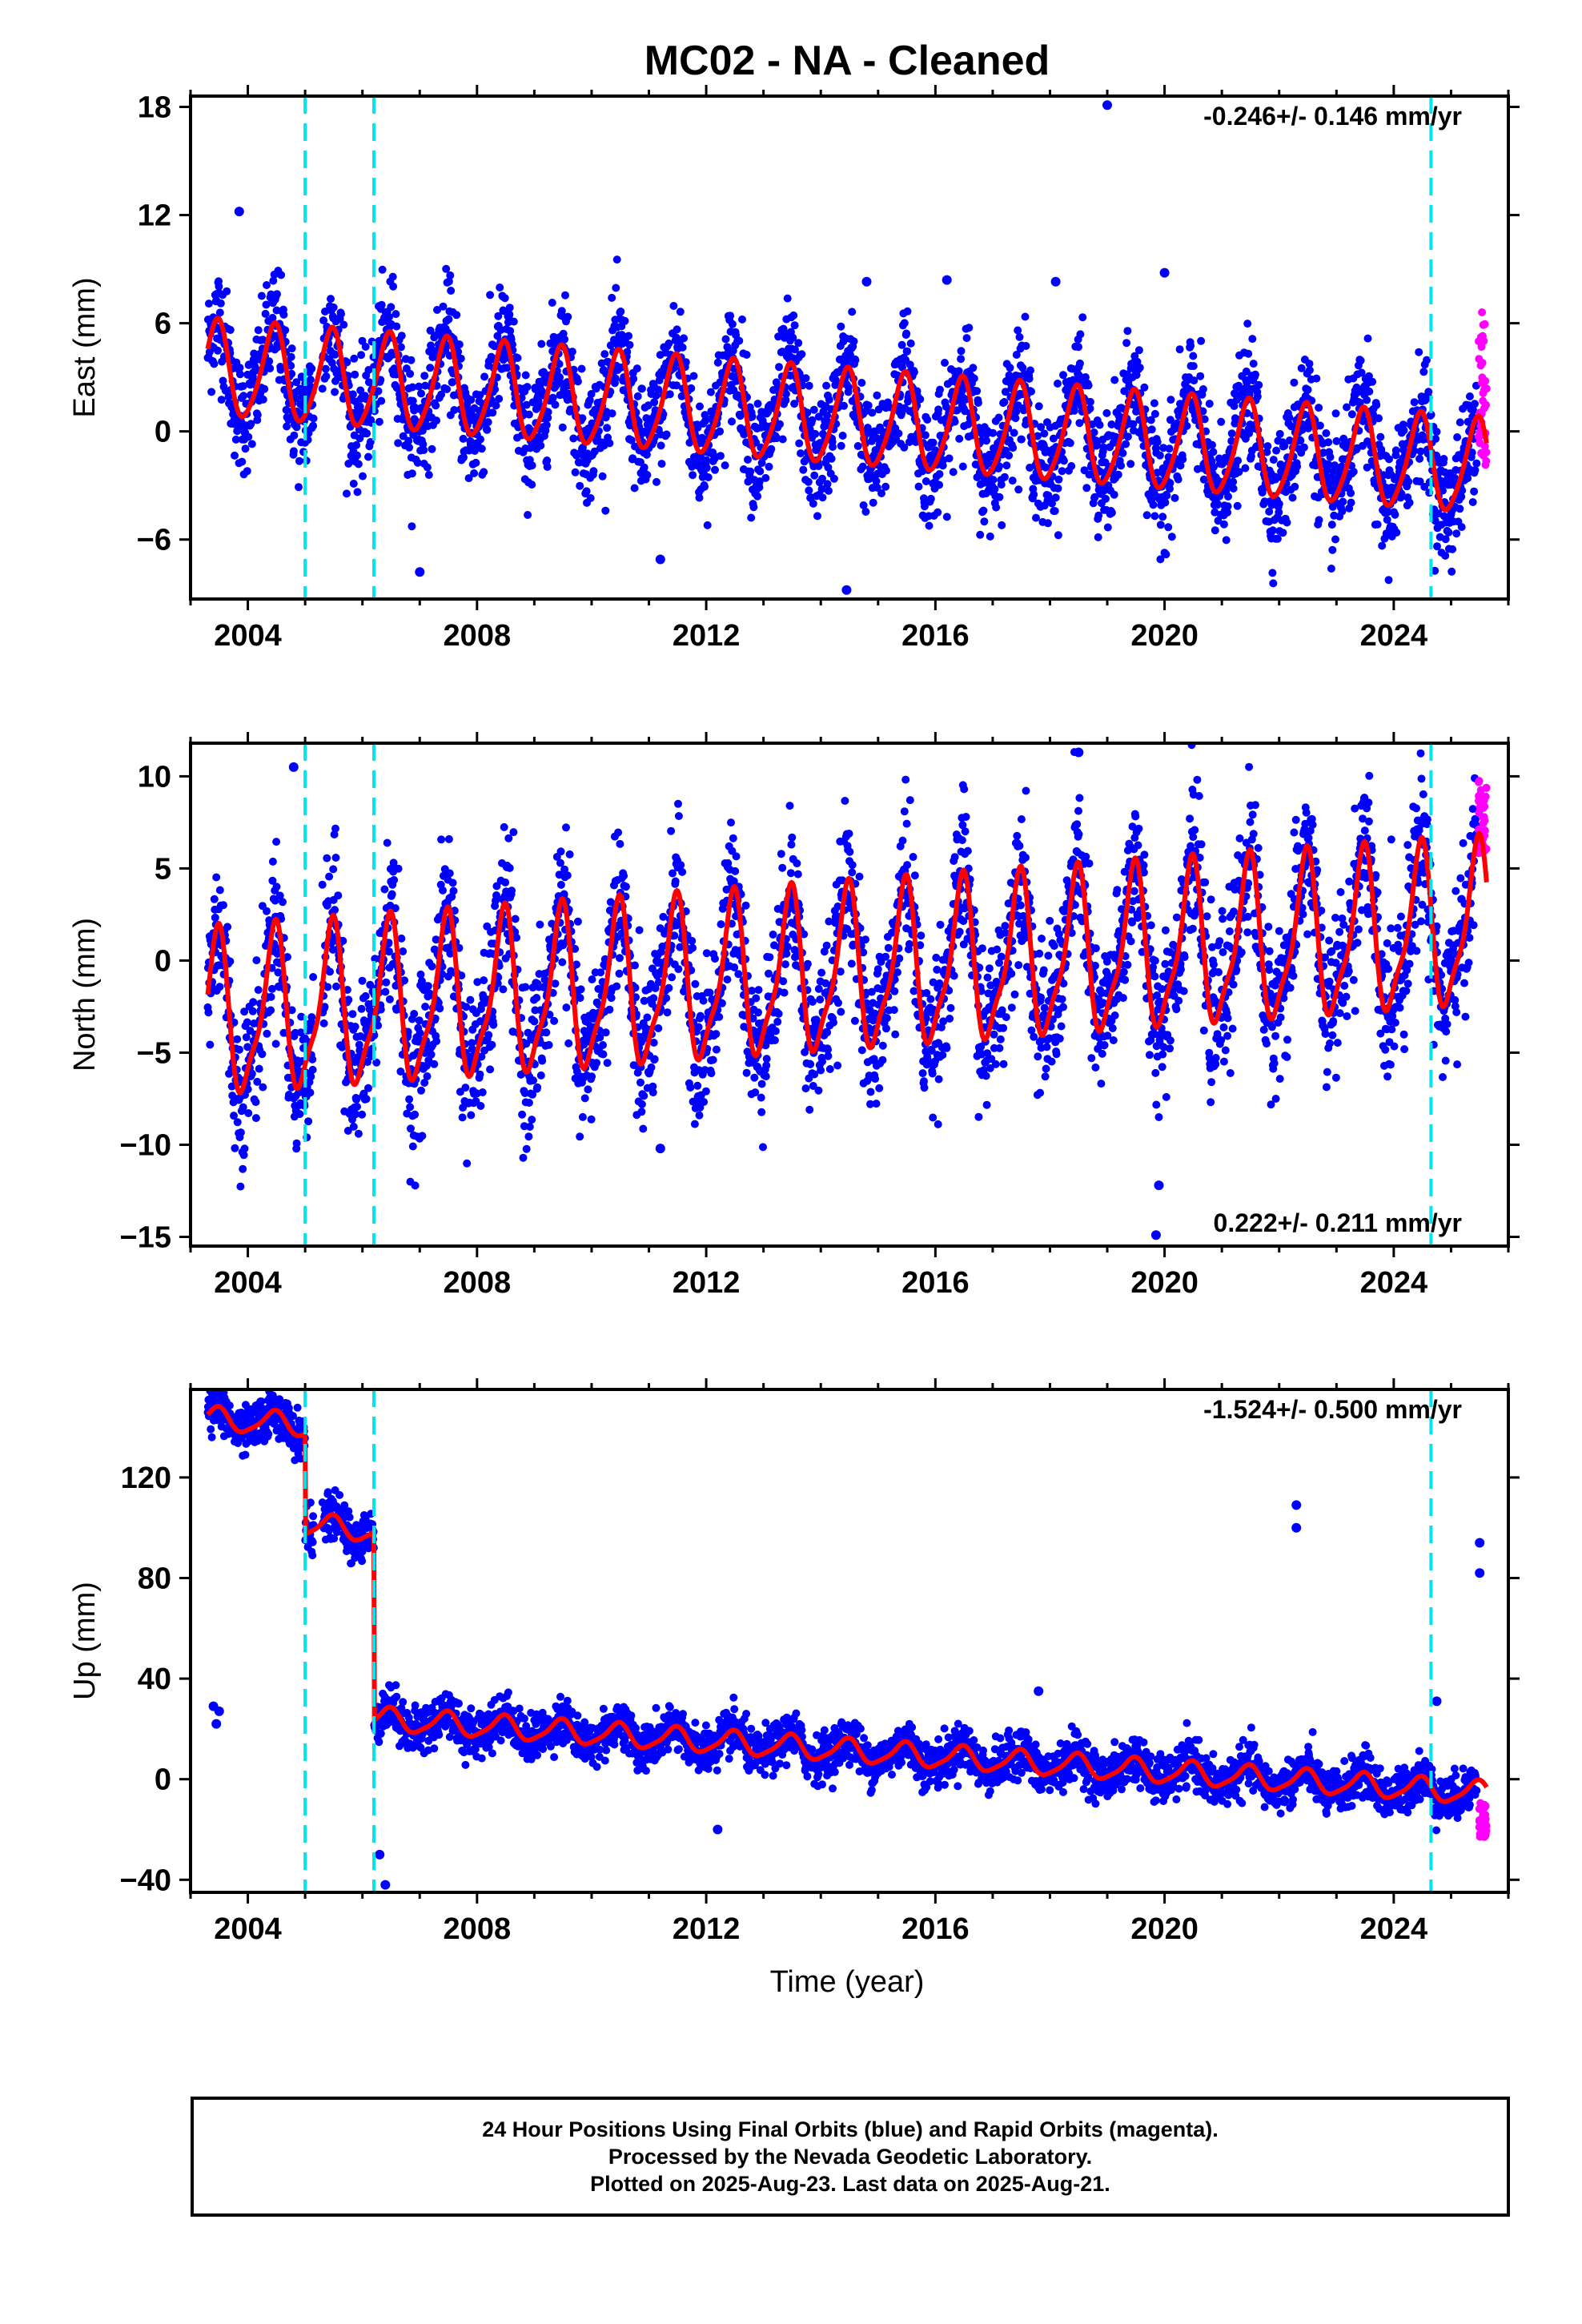 Image resolution: width=1582 pixels, height=2324 pixels. I want to click on x-tick-label: 2008, so click(478, 636).